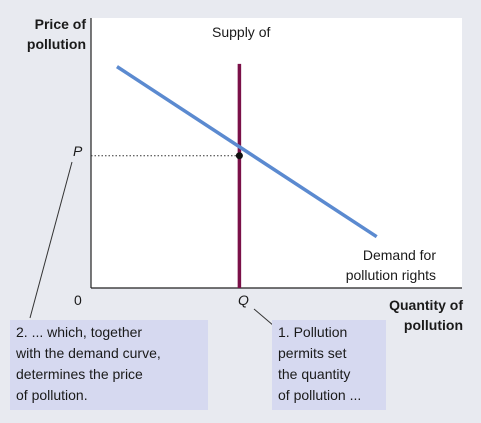 The height and width of the screenshot is (423, 481). What do you see at coordinates (264, 317) in the screenshot?
I see `callout-quantity-leader` at bounding box center [264, 317].